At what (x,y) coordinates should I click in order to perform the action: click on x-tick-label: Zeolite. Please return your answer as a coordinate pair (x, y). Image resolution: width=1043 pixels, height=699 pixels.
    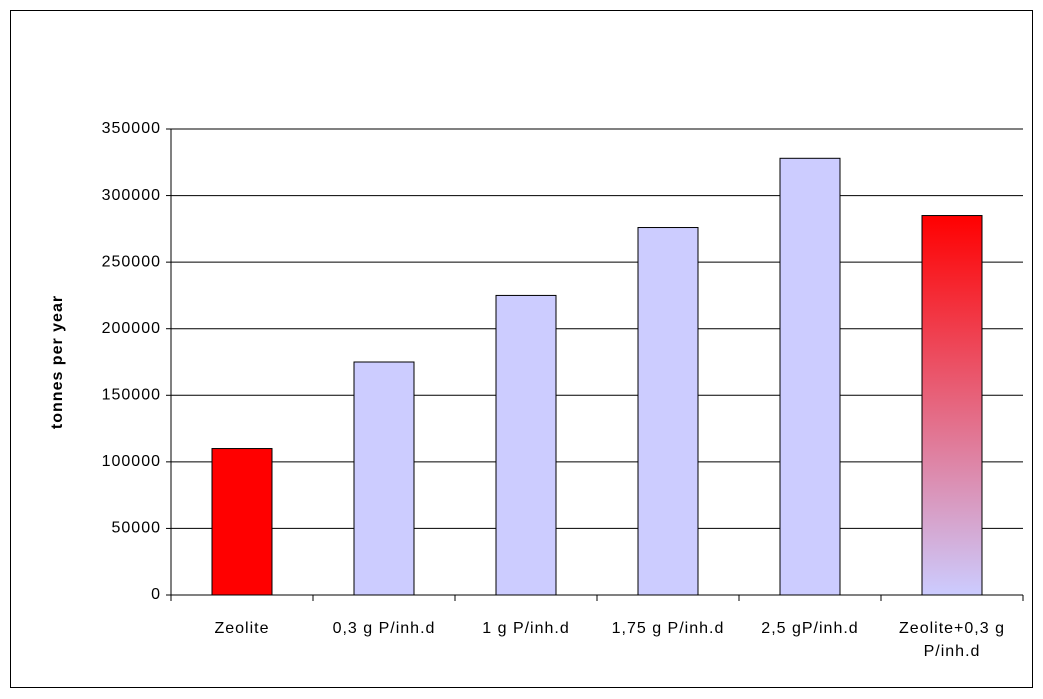
    Looking at the image, I should click on (242, 628).